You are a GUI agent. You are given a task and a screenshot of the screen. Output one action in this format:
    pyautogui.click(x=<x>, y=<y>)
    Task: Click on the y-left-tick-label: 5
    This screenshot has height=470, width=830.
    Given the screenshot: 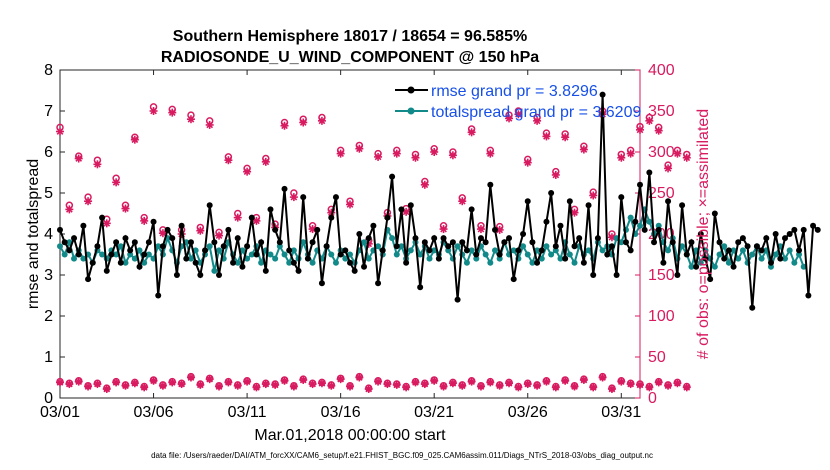 What is the action you would take?
    pyautogui.click(x=48, y=193)
    